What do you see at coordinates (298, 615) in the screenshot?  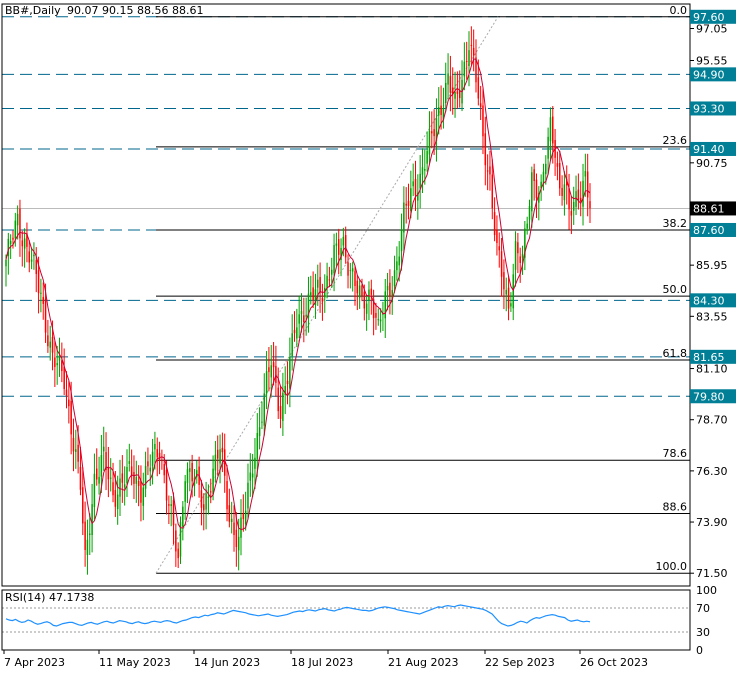 I see `rsi-line` at bounding box center [298, 615].